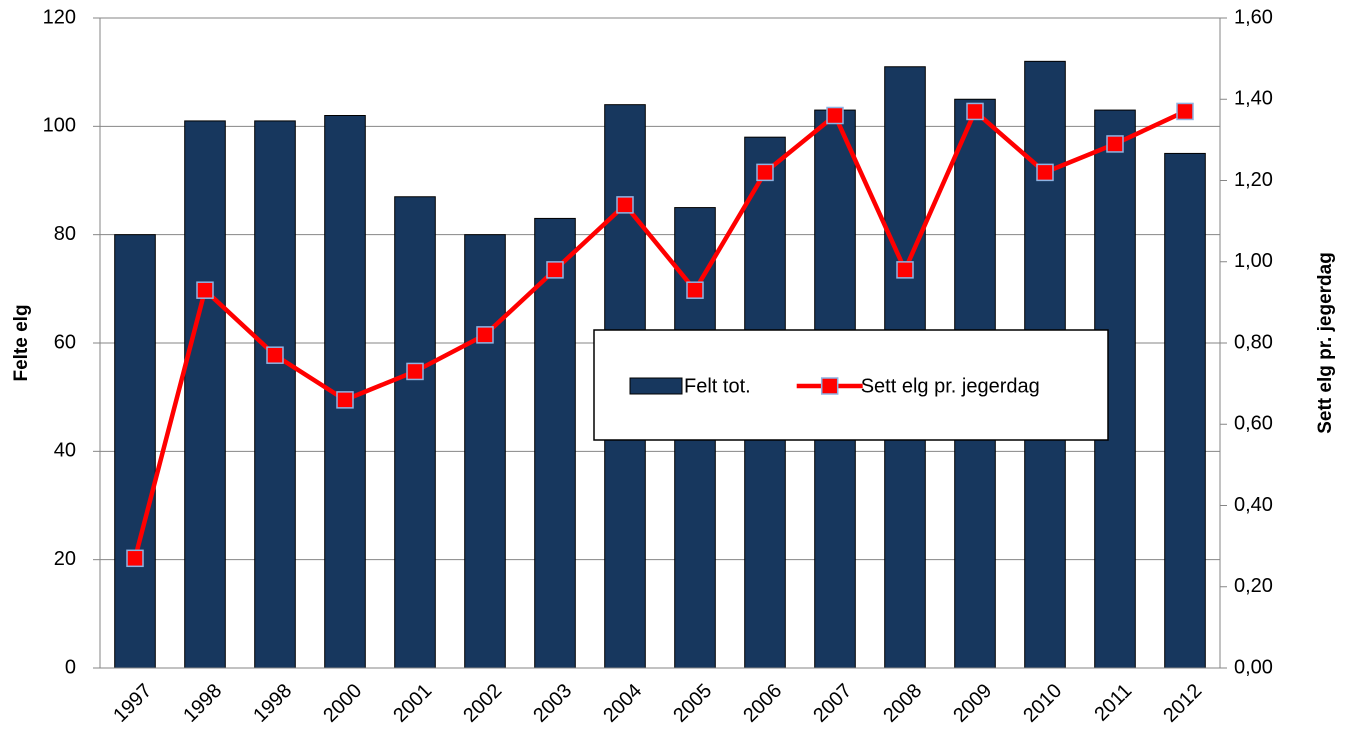 Image resolution: width=1346 pixels, height=744 pixels. I want to click on legend-label: Felt tot., so click(717, 386).